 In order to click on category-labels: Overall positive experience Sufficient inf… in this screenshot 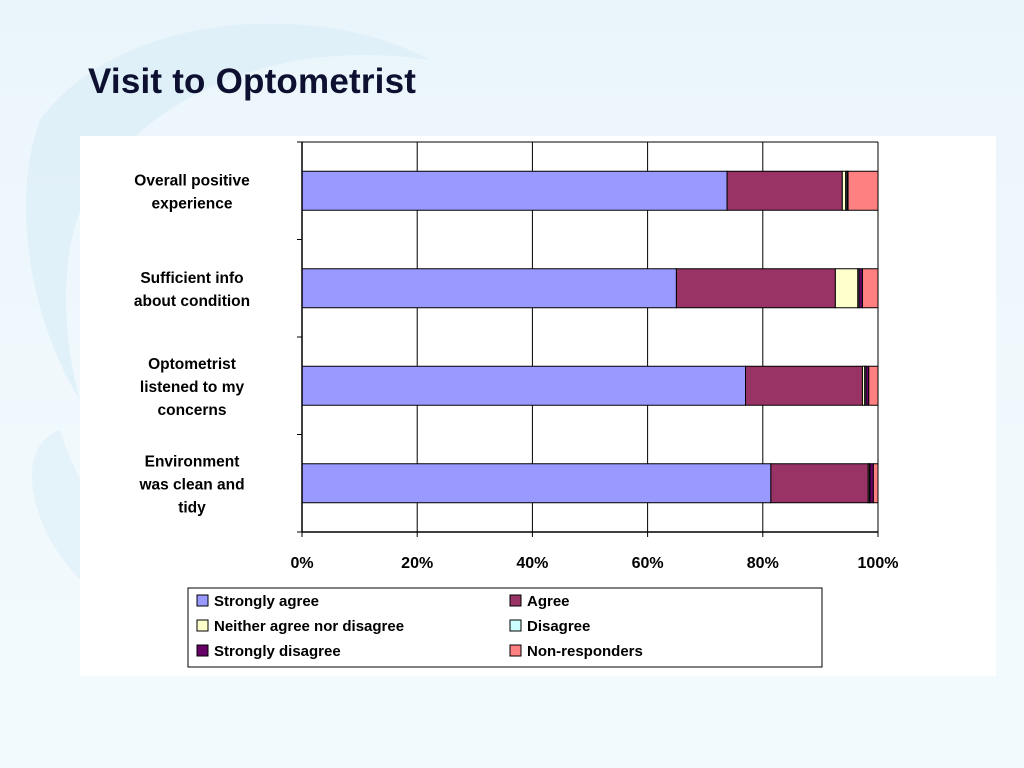, I will do `click(192, 344)`.